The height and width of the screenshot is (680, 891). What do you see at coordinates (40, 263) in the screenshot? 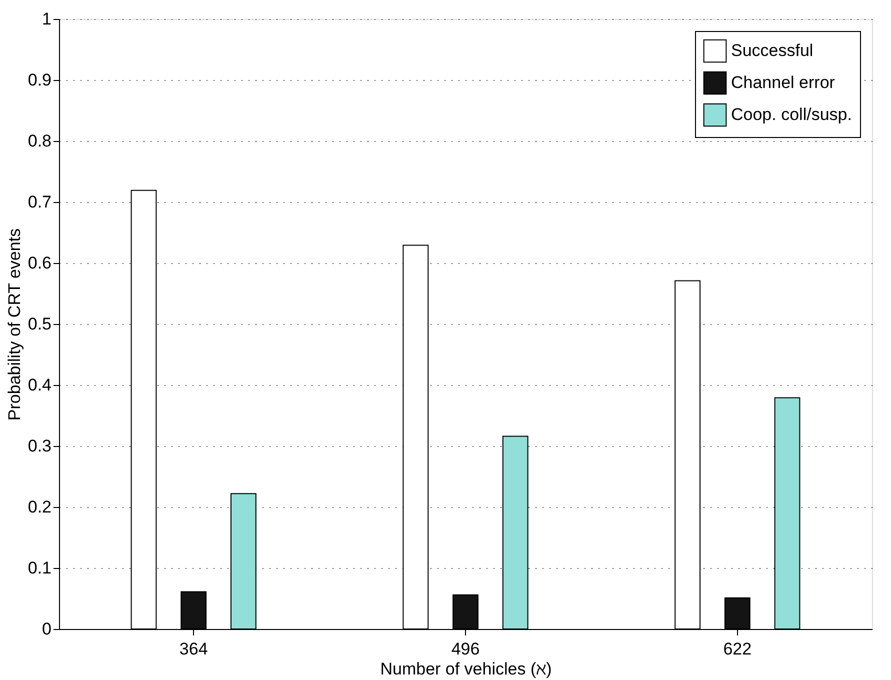
I see `y-tick-label: 0.6` at bounding box center [40, 263].